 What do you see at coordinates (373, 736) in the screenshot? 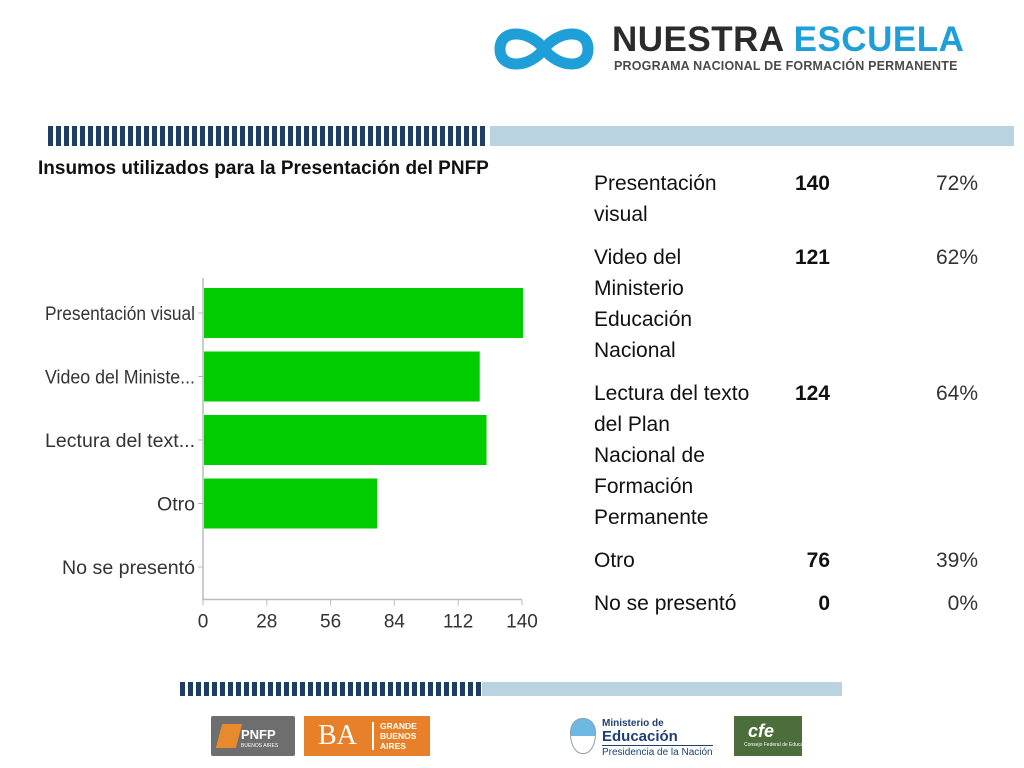
I see `ba-divider` at bounding box center [373, 736].